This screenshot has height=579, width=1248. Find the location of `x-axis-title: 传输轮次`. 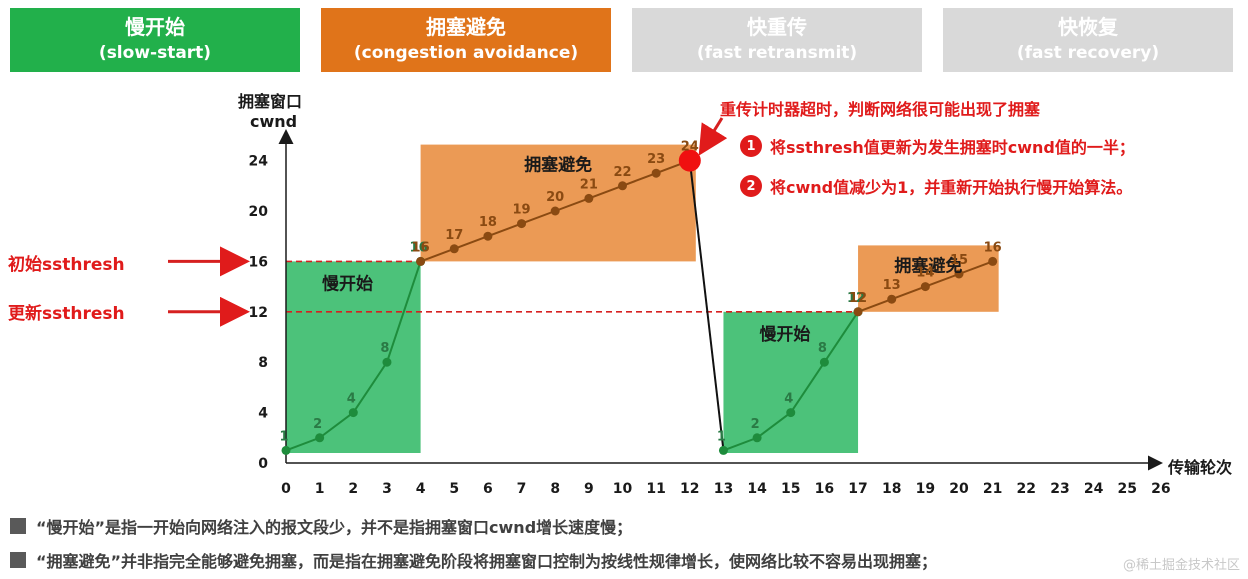

x-axis-title: 传输轮次 is located at coordinates (1200, 467).